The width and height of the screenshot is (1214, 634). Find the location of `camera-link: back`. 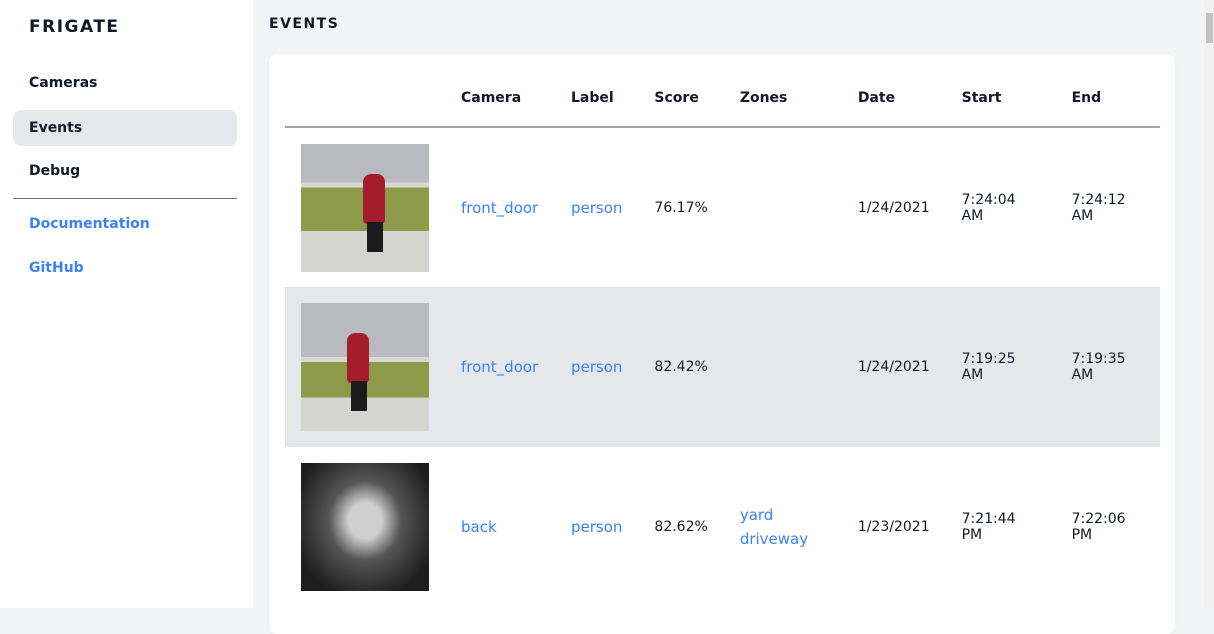

camera-link: back is located at coordinates (479, 527).